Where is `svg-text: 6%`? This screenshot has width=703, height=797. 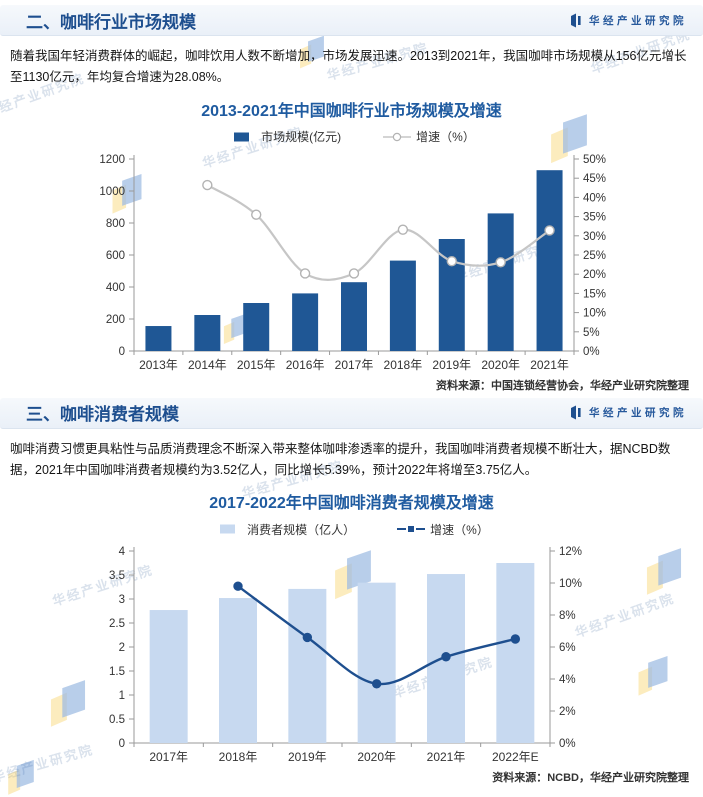
svg-text: 6% is located at coordinates (567, 648).